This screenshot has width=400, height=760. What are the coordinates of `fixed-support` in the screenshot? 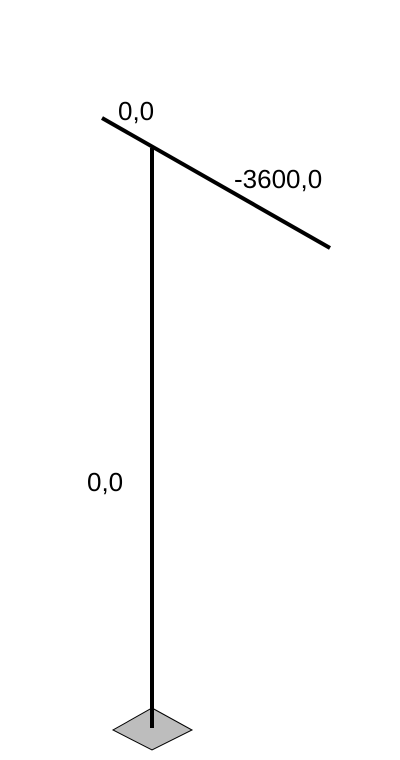 It's located at (152, 729).